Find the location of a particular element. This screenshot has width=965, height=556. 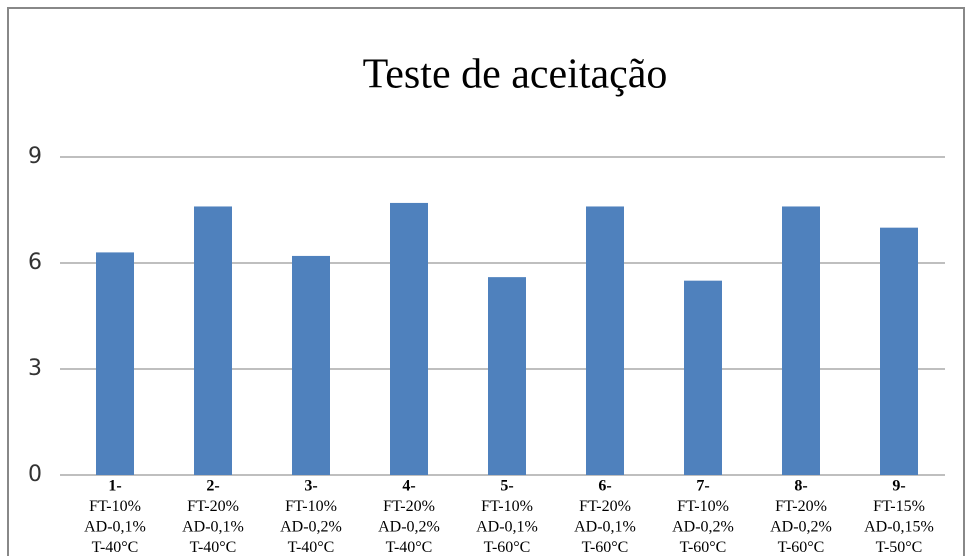

x-tick-label: 9- is located at coordinates (898, 486).